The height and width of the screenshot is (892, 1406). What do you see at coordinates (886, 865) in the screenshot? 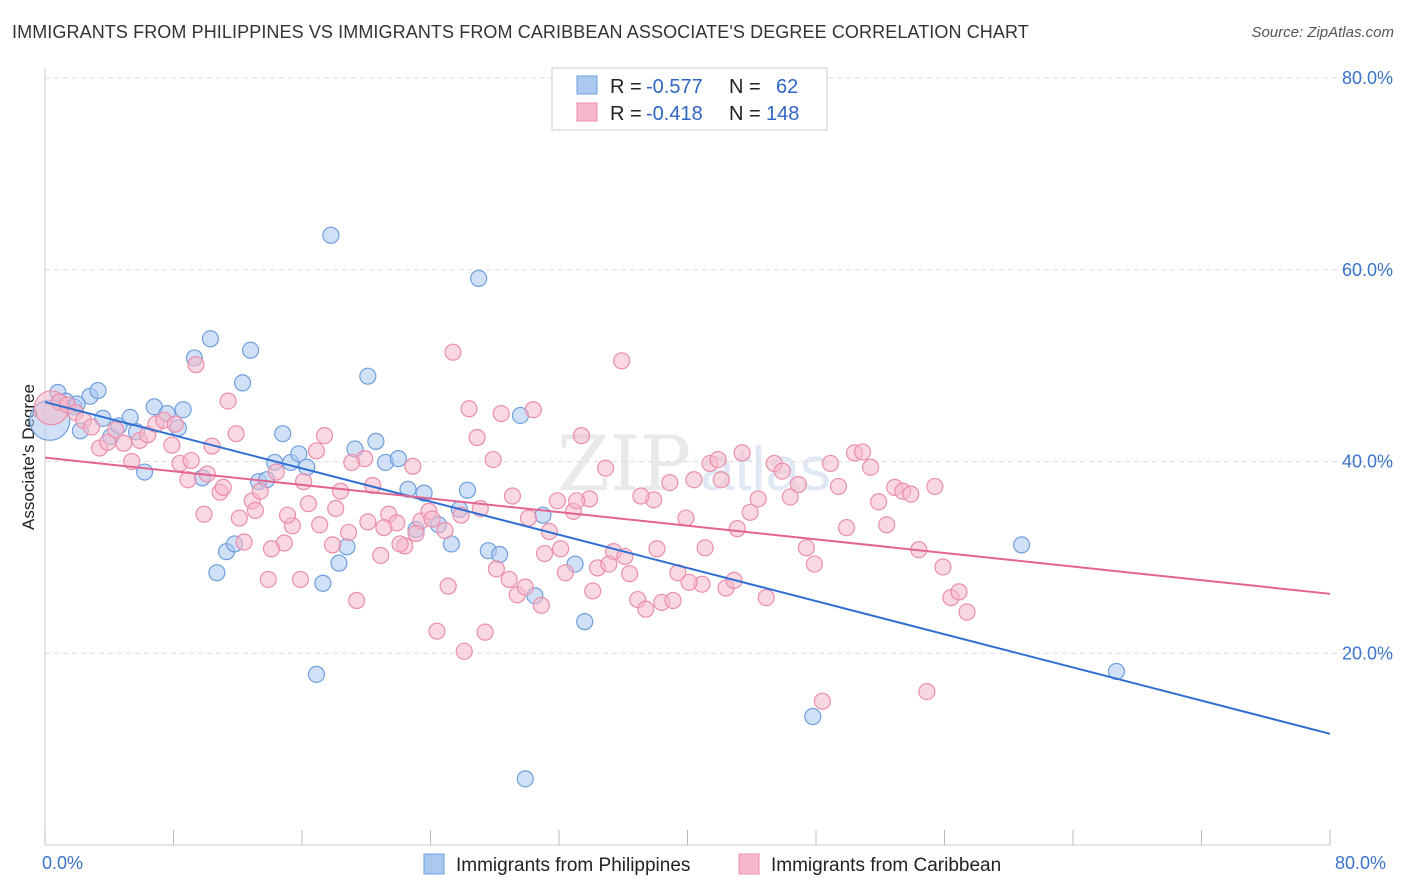
I see `bottom-legend-label-caribbean: Immigrants from Caribbean` at bounding box center [886, 865].